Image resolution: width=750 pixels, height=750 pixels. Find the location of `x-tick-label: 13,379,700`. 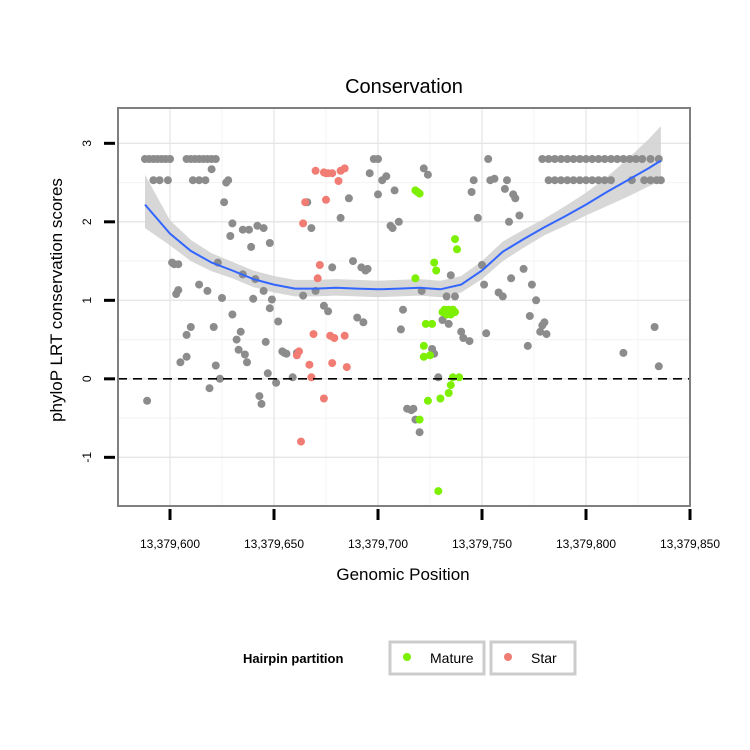

x-tick-label: 13,379,700 is located at coordinates (378, 544).